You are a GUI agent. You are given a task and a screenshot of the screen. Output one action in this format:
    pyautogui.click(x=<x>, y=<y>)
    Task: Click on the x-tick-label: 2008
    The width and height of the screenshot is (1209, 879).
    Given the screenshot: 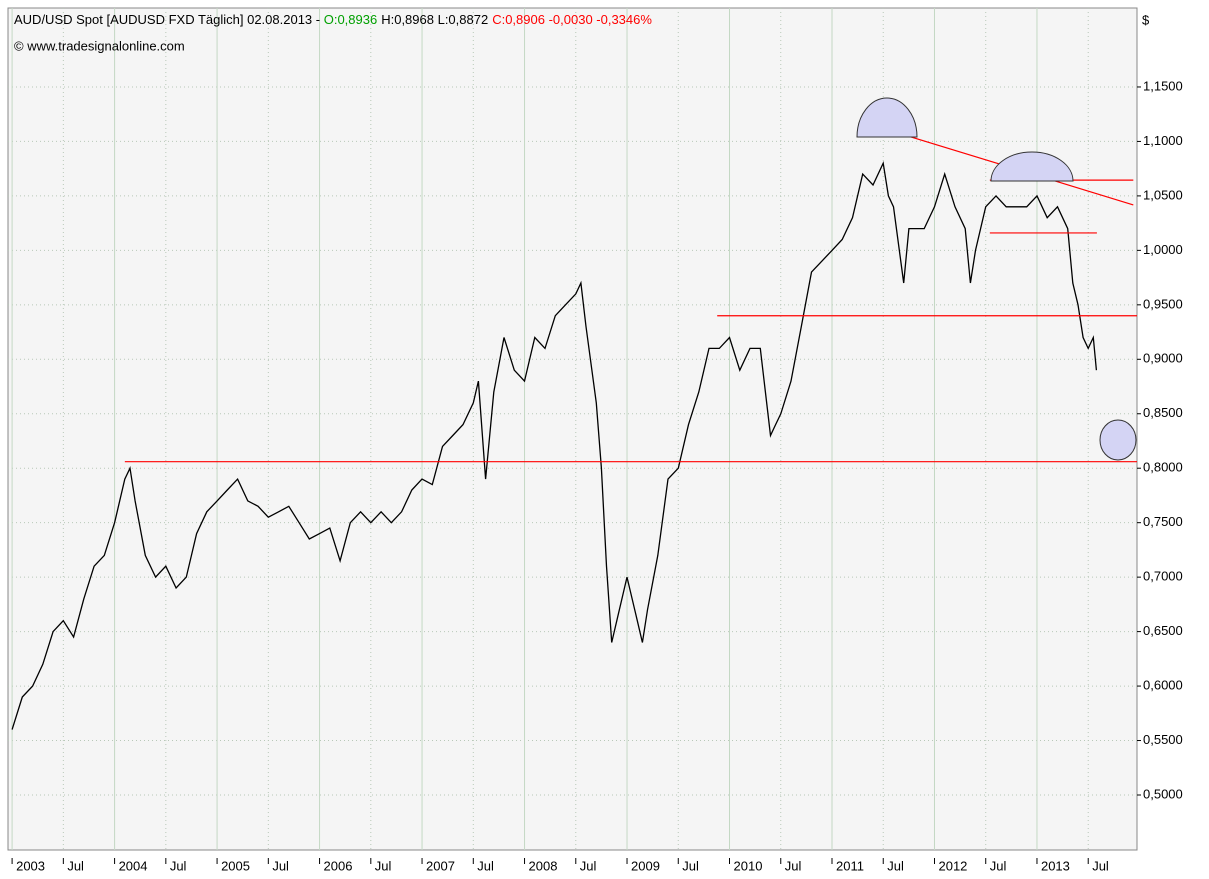 What is the action you would take?
    pyautogui.click(x=543, y=865)
    